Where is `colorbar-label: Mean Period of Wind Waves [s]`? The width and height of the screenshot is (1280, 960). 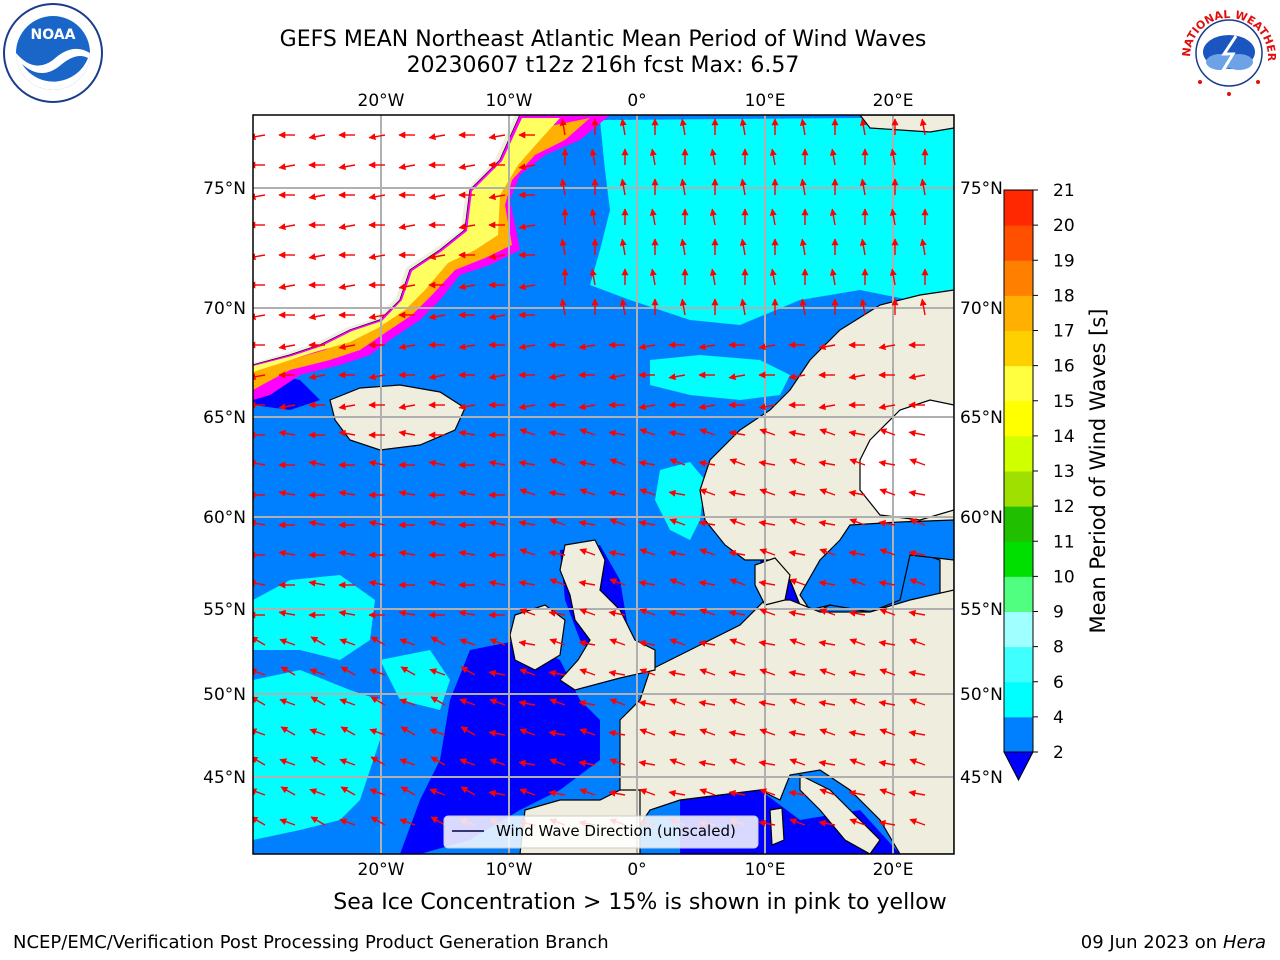
colorbar-label: Mean Period of Wind Waves [s] is located at coordinates (1098, 471).